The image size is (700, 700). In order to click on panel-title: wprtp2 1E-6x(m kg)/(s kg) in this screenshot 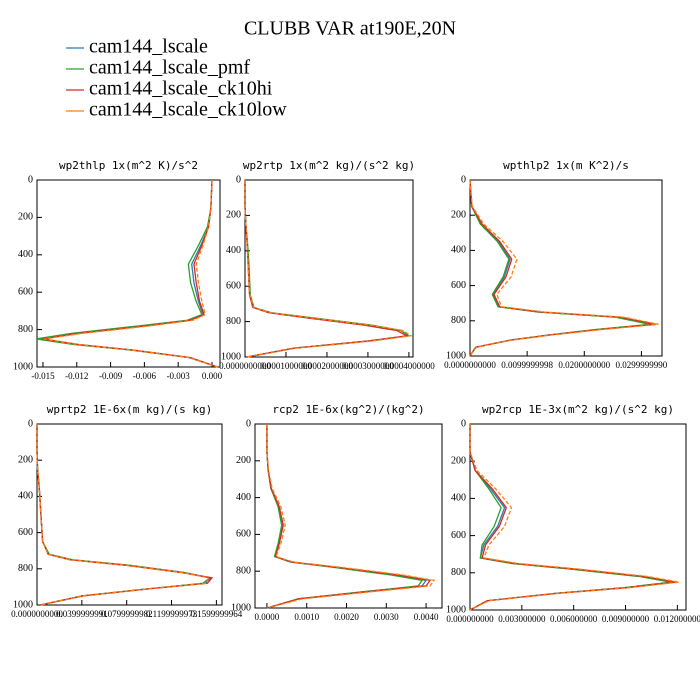, I will do `click(130, 409)`.